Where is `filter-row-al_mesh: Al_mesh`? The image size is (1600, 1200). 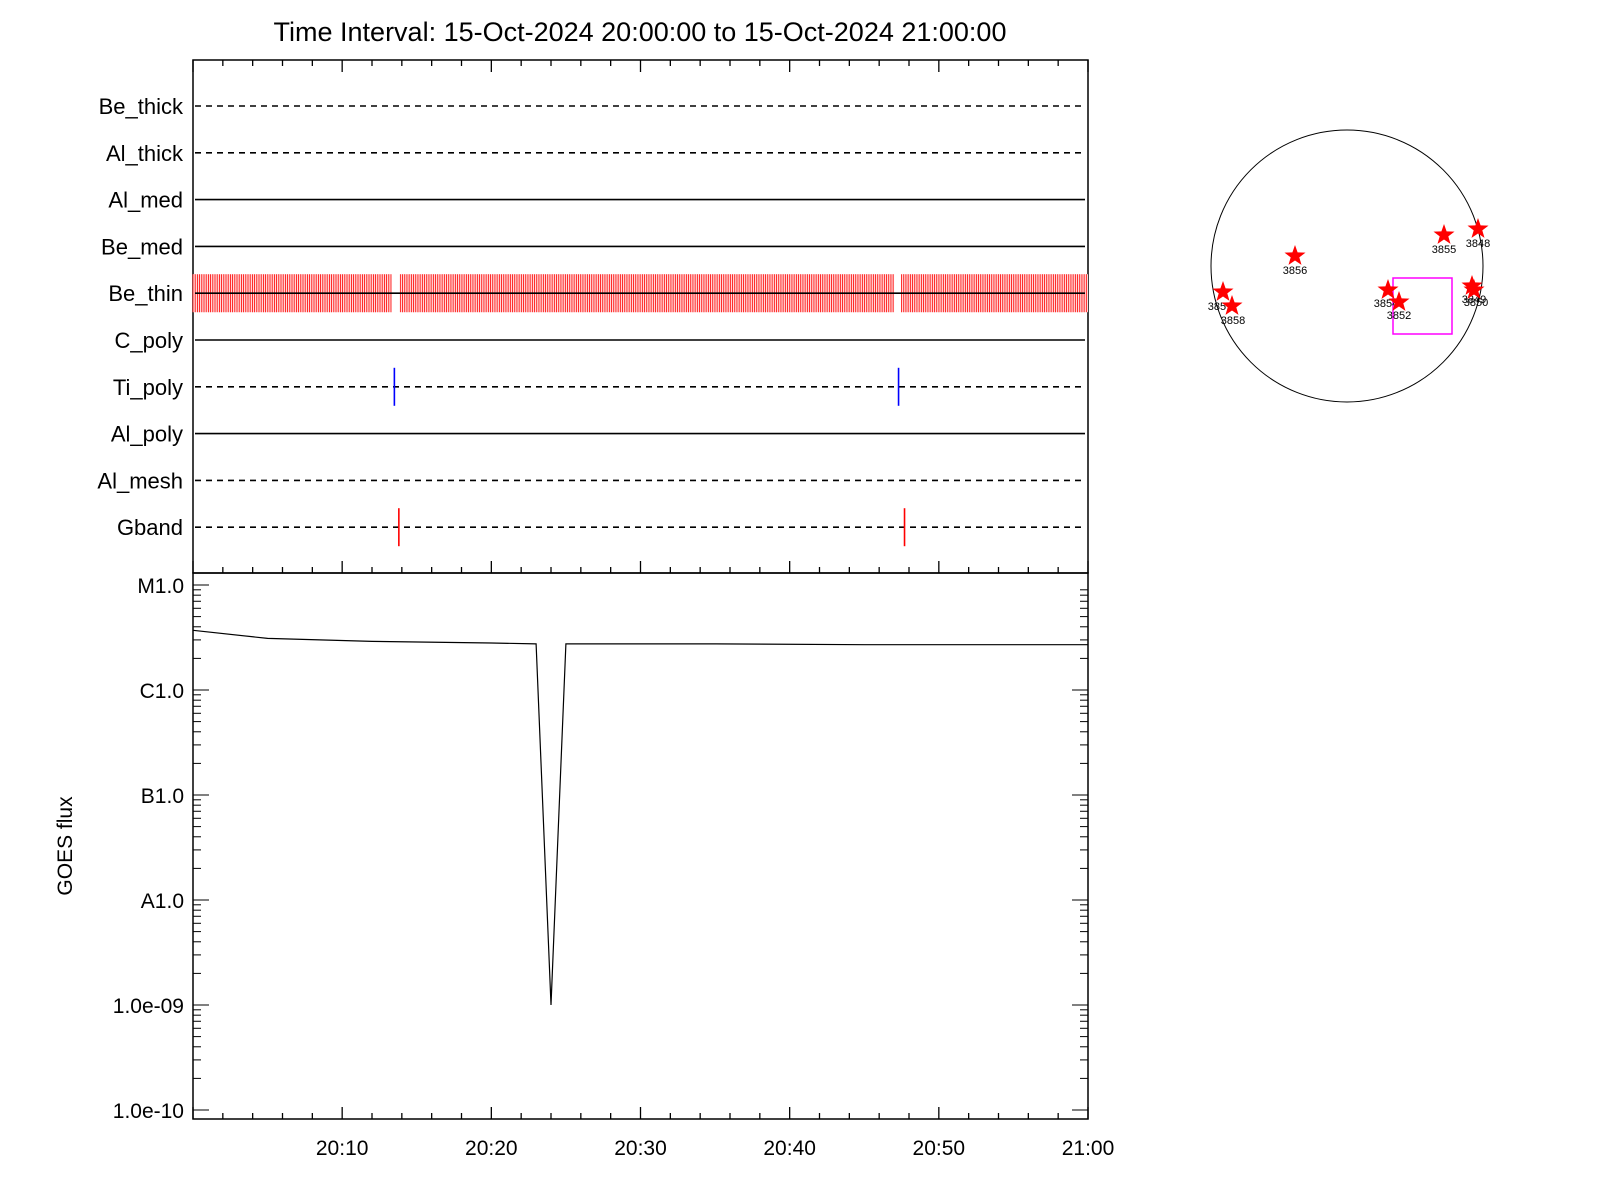
filter-row-al_mesh: Al_mesh is located at coordinates (591, 480).